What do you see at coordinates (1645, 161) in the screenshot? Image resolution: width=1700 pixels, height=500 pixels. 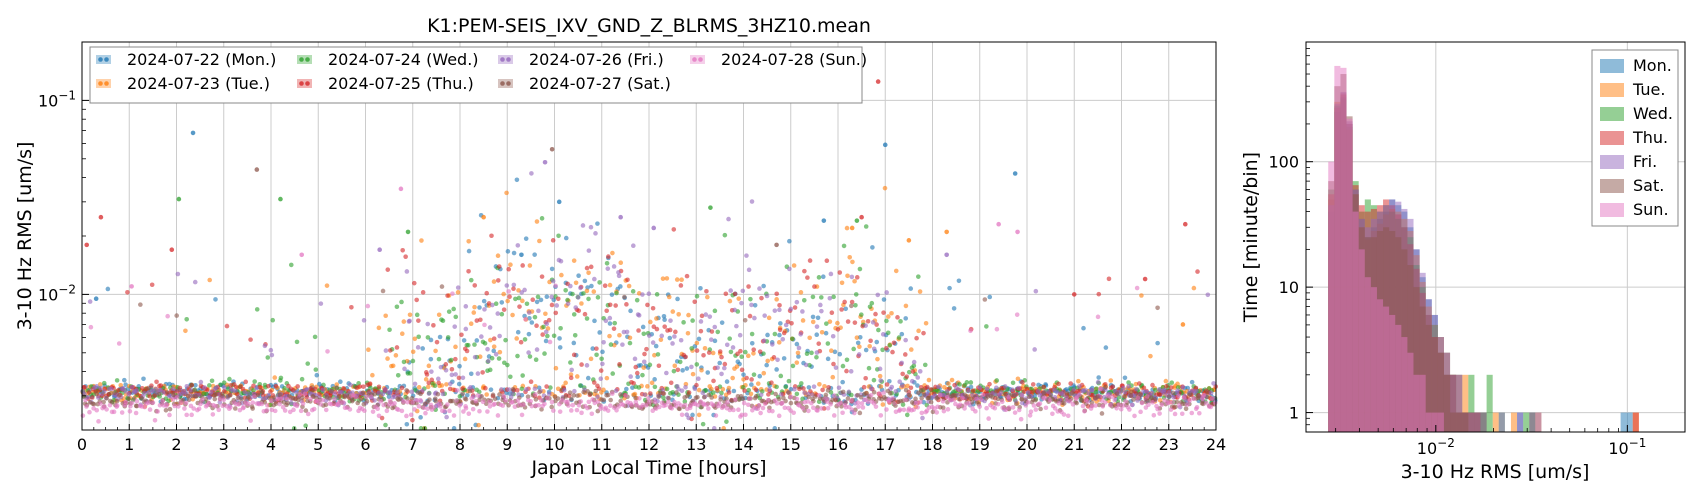 I see `histogram-legend-label: Fri.` at bounding box center [1645, 161].